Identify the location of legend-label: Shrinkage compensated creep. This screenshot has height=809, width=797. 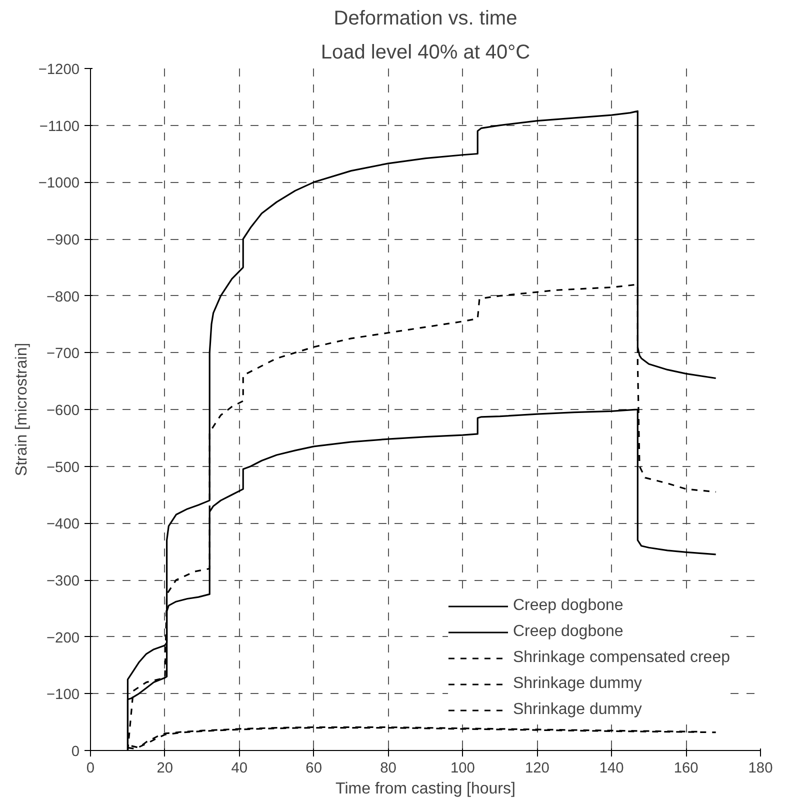
(621, 658).